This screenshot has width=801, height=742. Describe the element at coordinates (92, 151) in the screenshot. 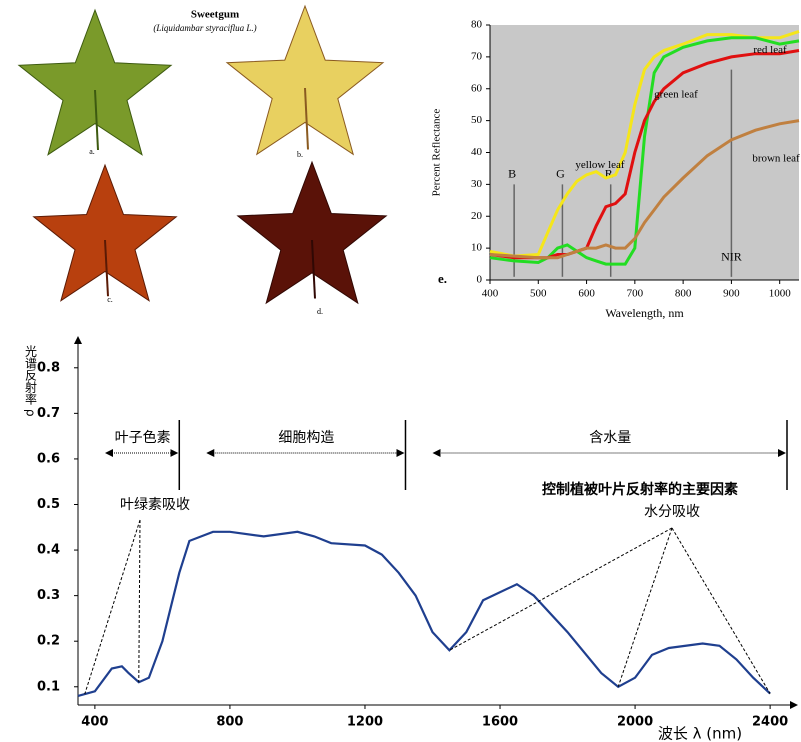

I see `leaf-label: a.` at that location.